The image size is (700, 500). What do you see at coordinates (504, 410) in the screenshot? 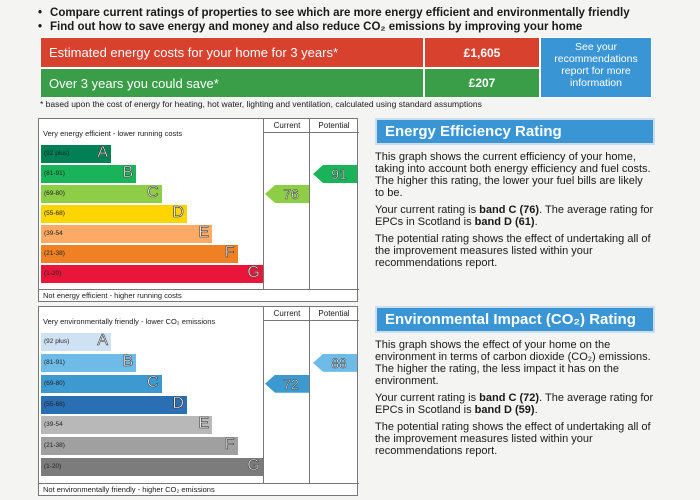
I see `text-run: band D (59)` at bounding box center [504, 410].